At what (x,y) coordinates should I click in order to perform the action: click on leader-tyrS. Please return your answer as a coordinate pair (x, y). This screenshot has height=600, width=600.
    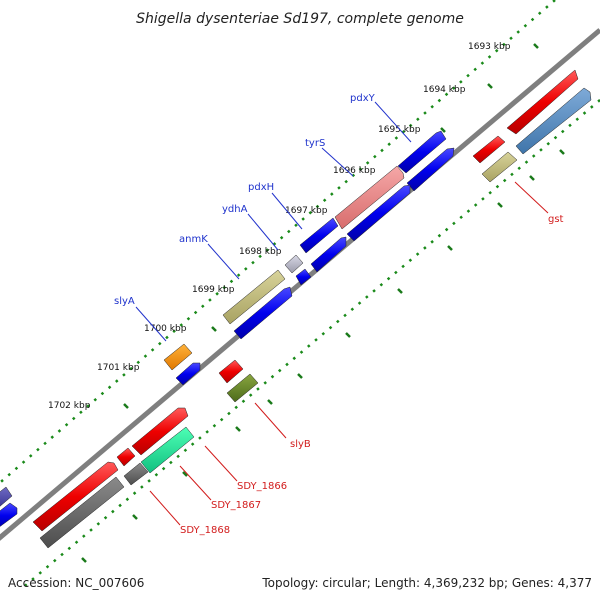
    Looking at the image, I should click on (337, 162).